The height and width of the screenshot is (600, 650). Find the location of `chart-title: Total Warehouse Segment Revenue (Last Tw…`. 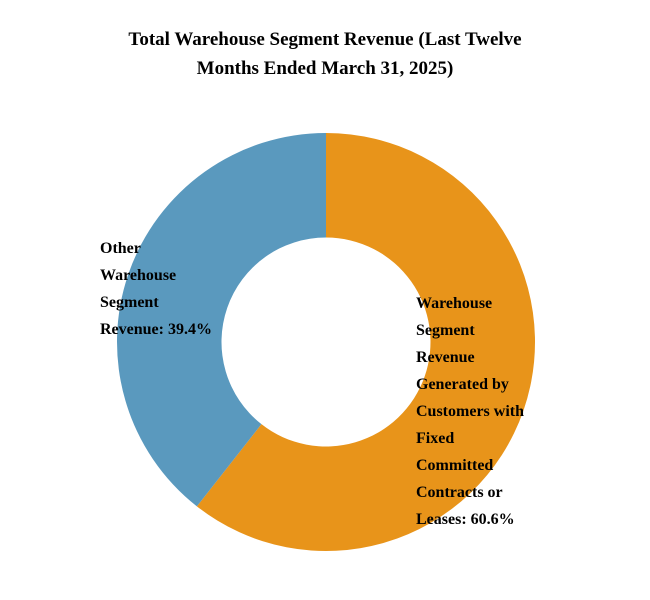

chart-title: Total Warehouse Segment Revenue (Last Tw… is located at coordinates (325, 54).